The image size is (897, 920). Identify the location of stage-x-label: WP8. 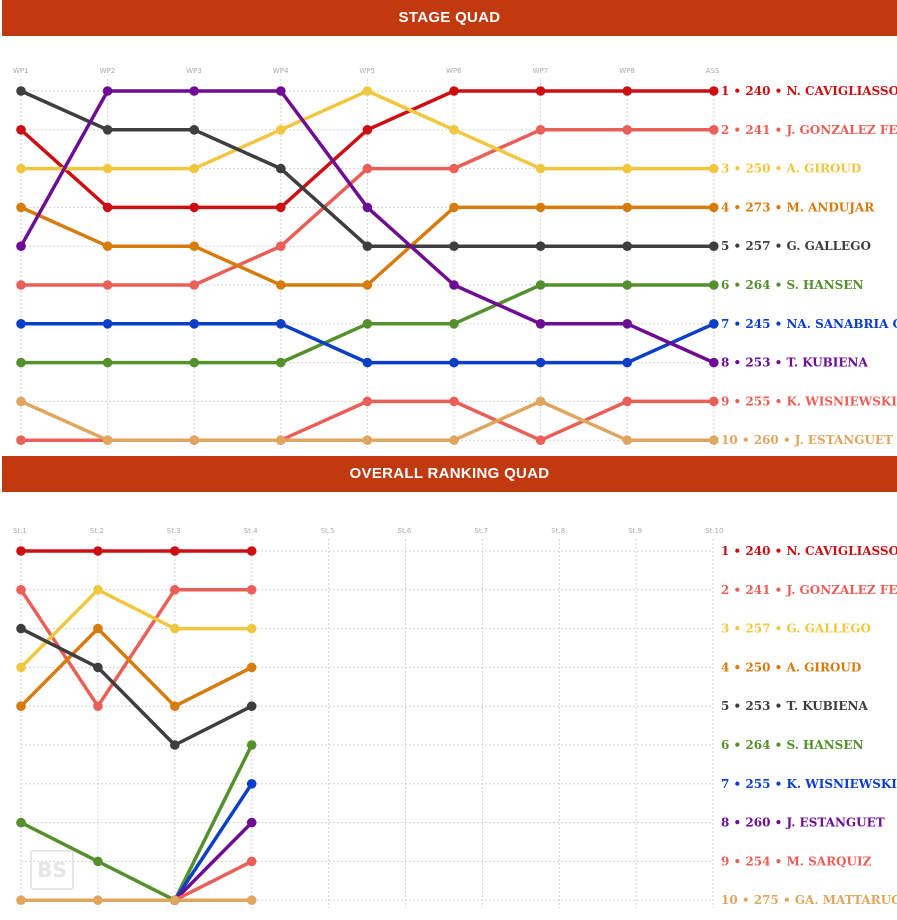
(627, 71).